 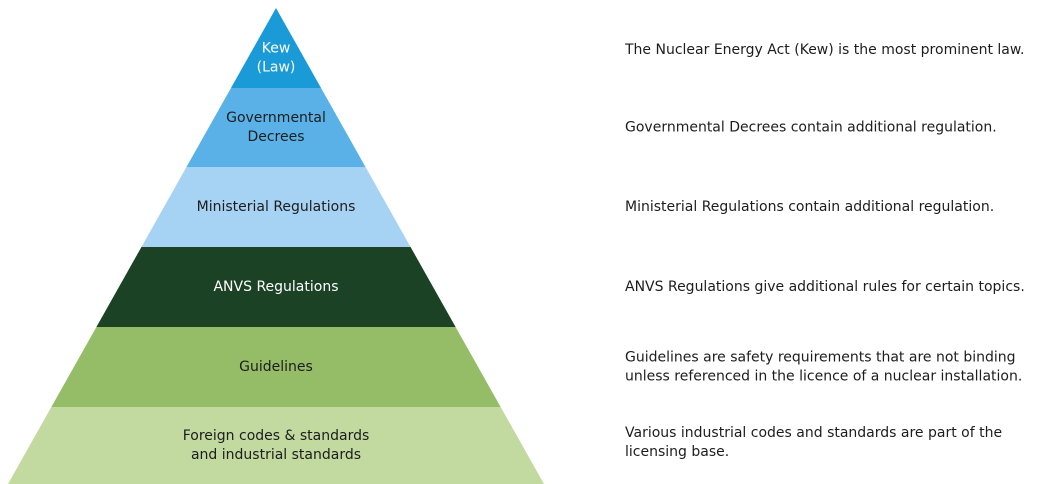 I want to click on layer-label: Foreign codes & standards, so click(x=276, y=436).